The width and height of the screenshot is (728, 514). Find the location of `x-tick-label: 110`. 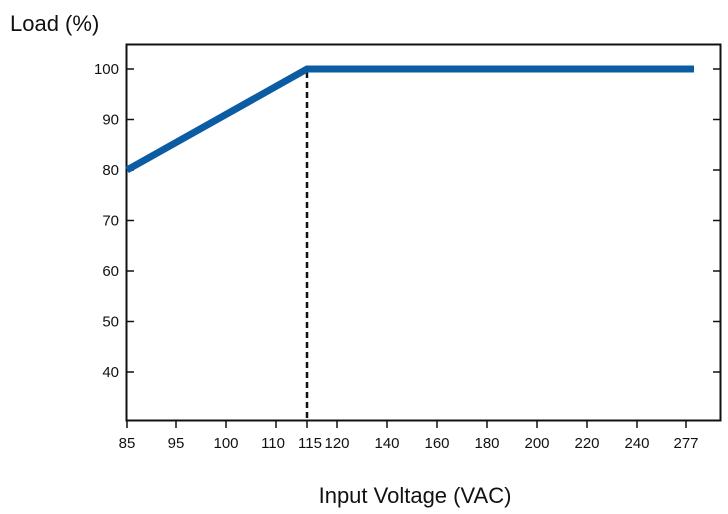

x-tick-label: 110 is located at coordinates (273, 443).